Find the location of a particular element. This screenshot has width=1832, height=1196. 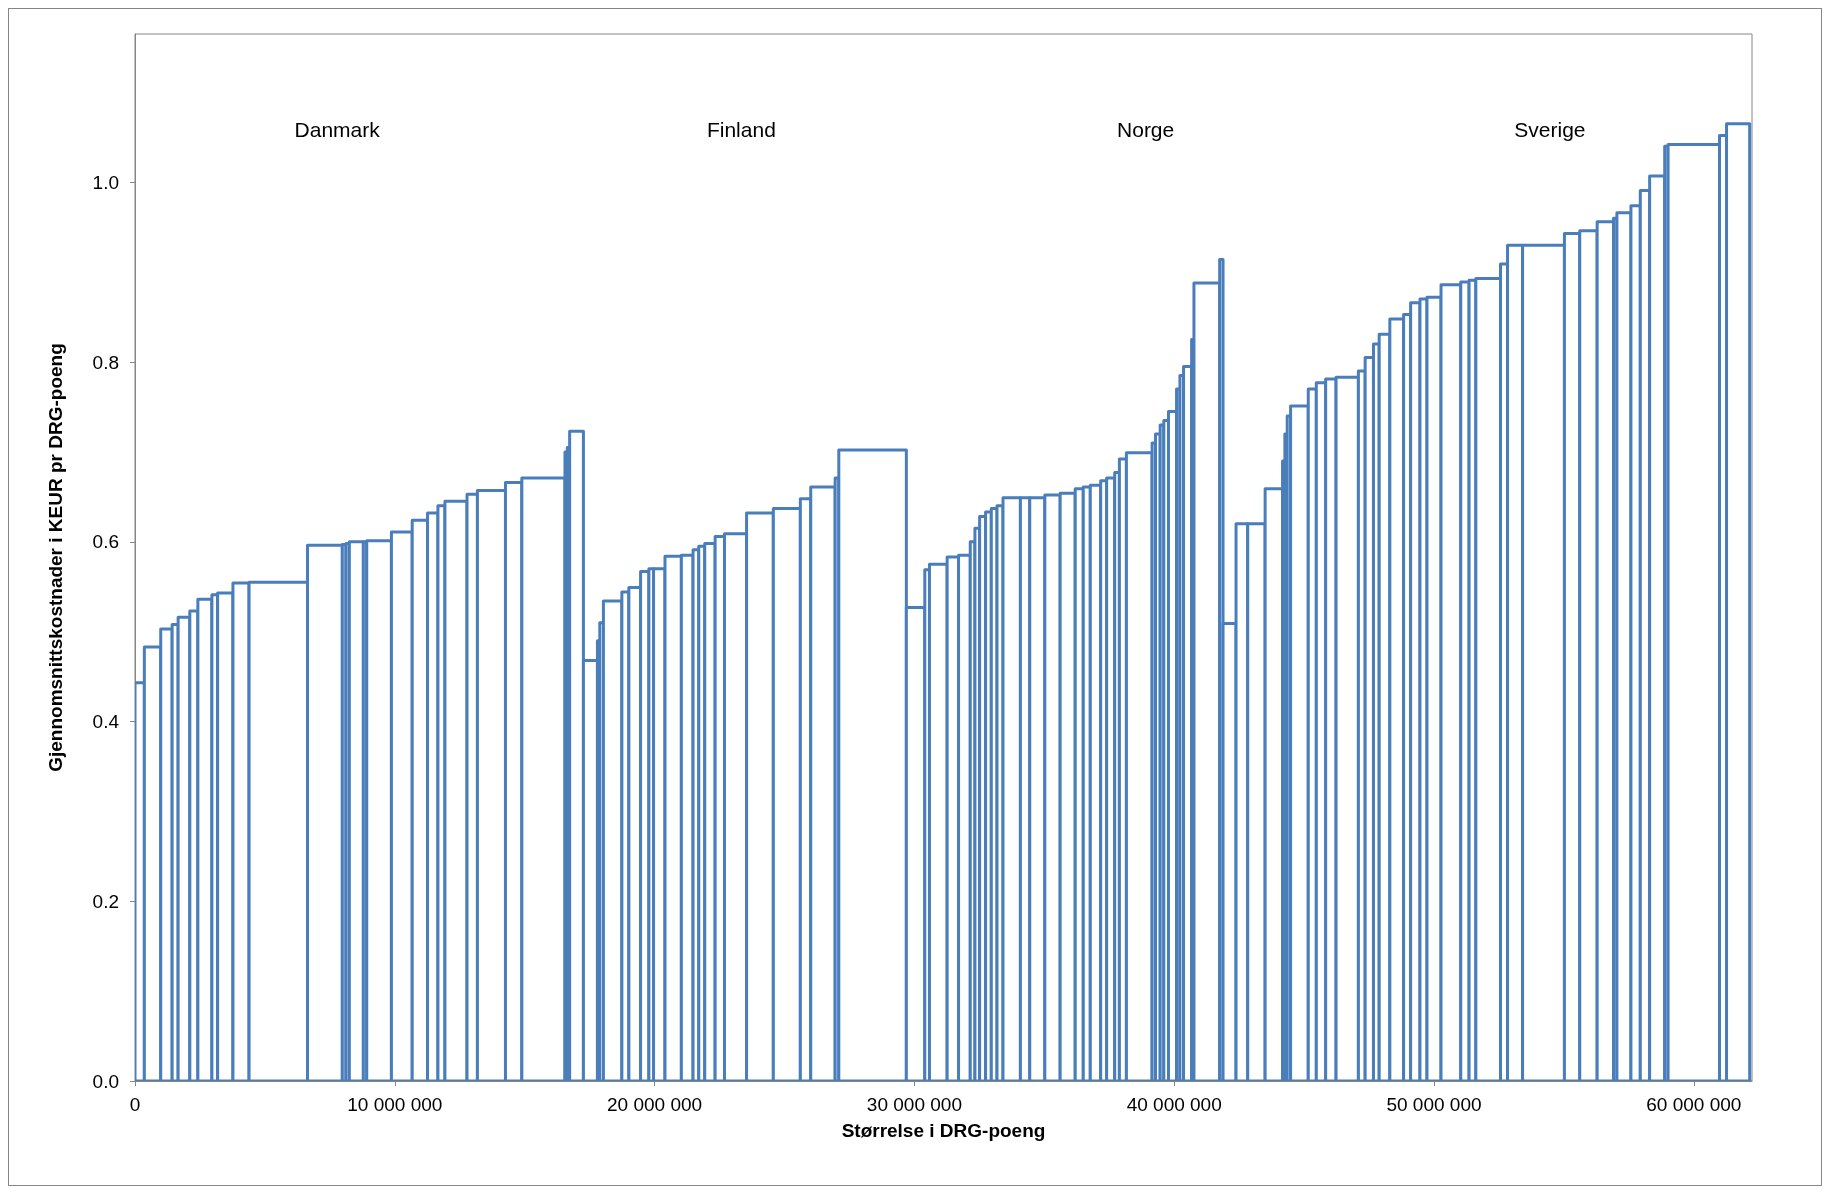

y-tick-label: 0.4 is located at coordinates (106, 722).